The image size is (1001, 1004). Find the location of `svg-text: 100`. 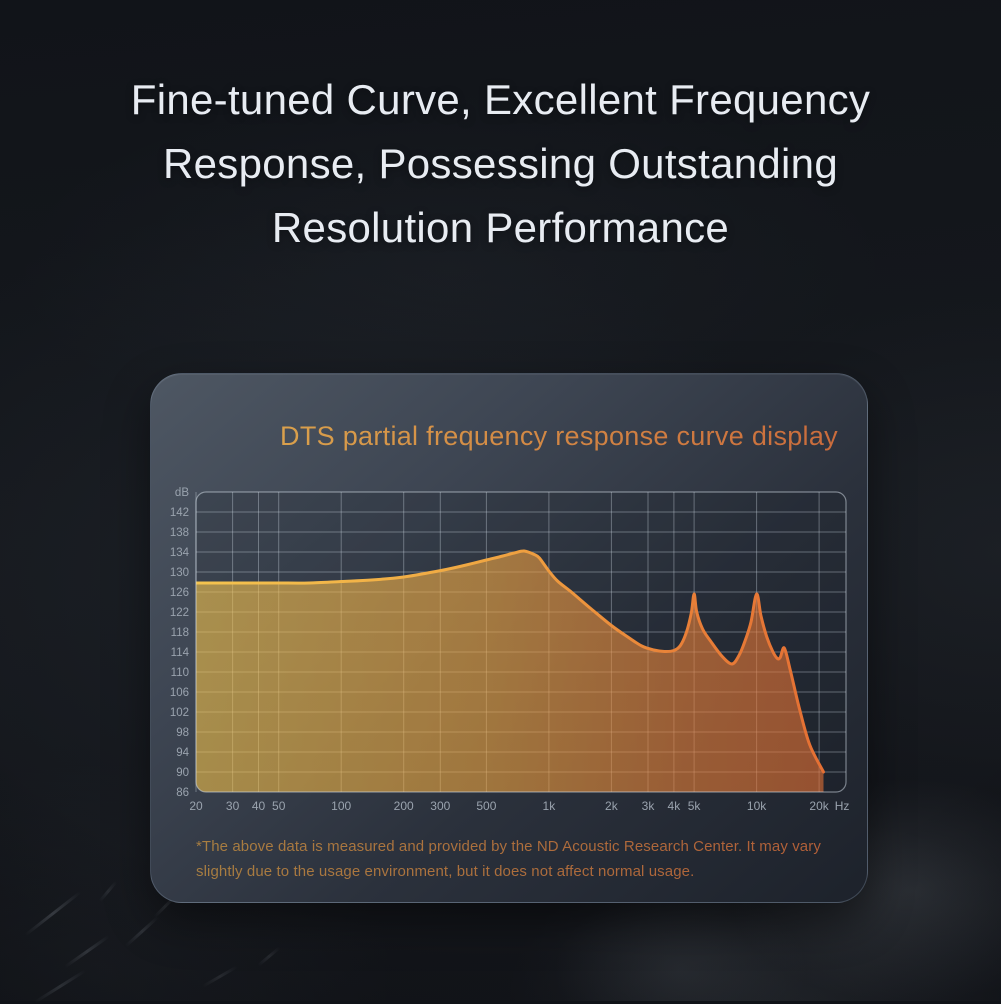

svg-text: 100 is located at coordinates (341, 806).